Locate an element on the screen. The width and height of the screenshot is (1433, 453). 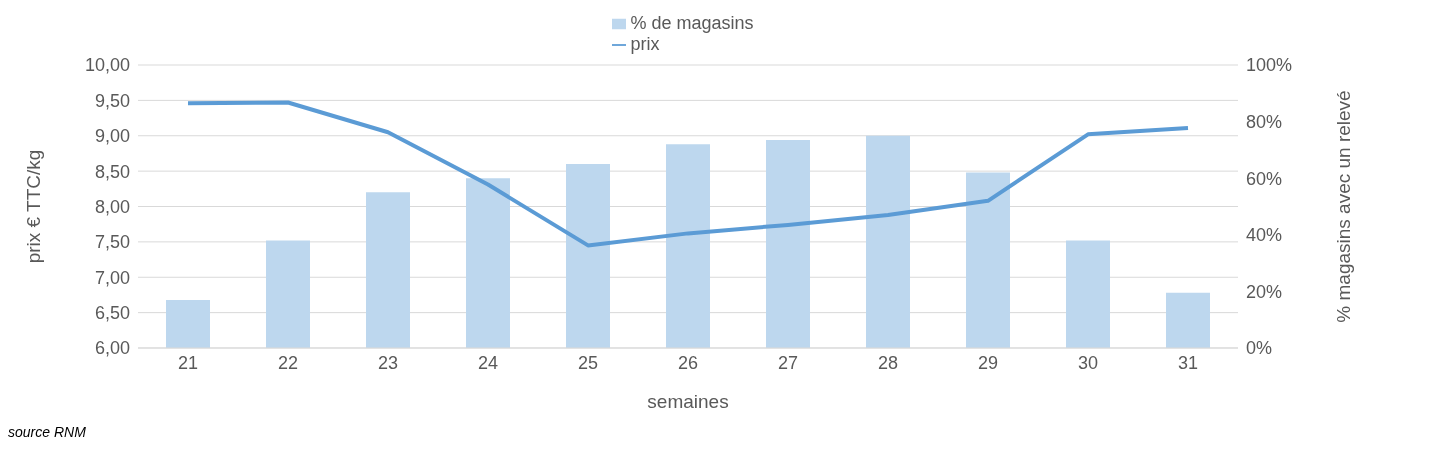
x-tick-label: 23 is located at coordinates (388, 362).